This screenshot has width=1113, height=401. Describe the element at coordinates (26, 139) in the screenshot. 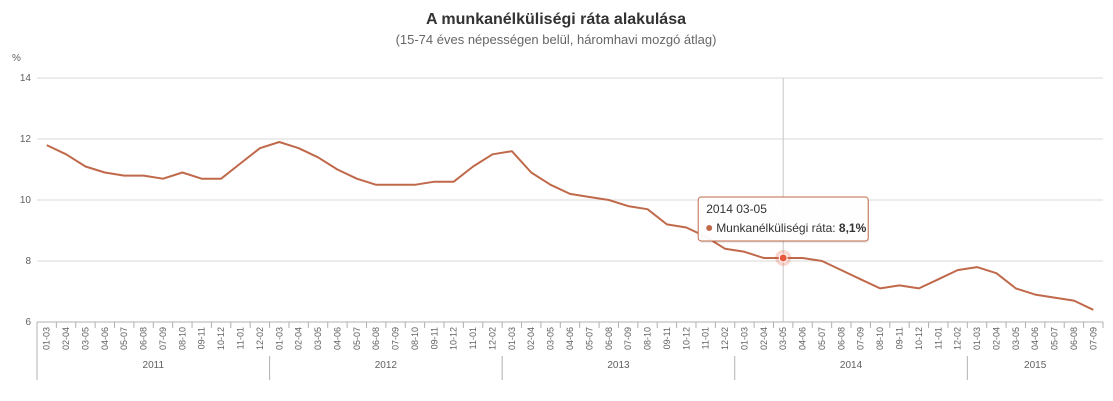

I see `y-tick-label: 12` at that location.